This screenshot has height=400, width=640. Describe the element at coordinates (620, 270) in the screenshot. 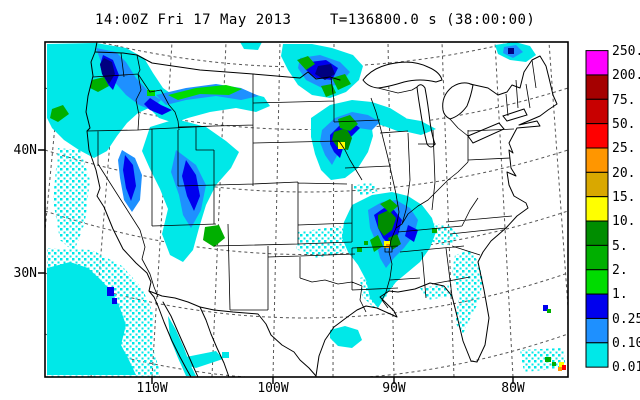

I see `colorbar-label: 2.` at that location.